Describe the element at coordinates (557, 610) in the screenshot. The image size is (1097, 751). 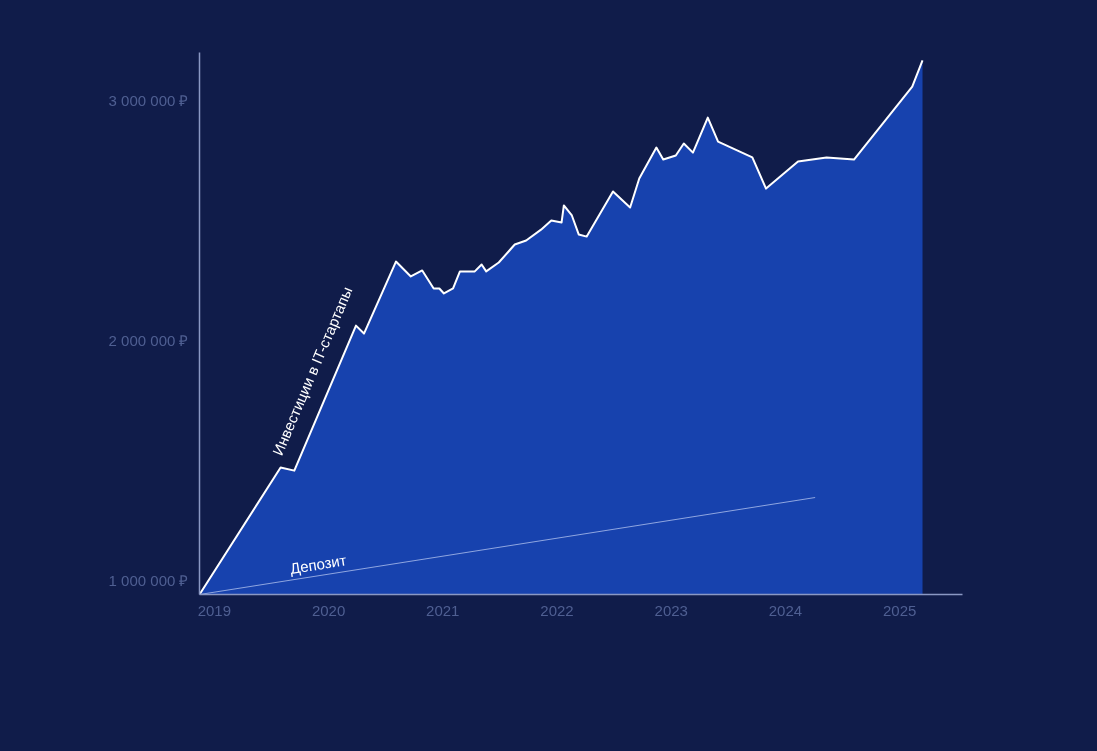
I see `x-tick-label: 2022` at that location.